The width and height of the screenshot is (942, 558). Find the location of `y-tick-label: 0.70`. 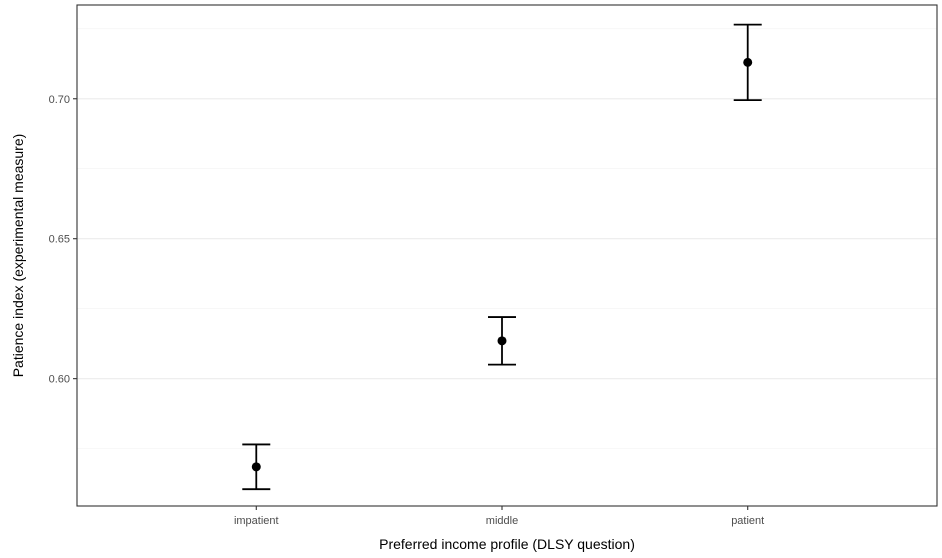

y-tick-label: 0.70 is located at coordinates (59, 100).